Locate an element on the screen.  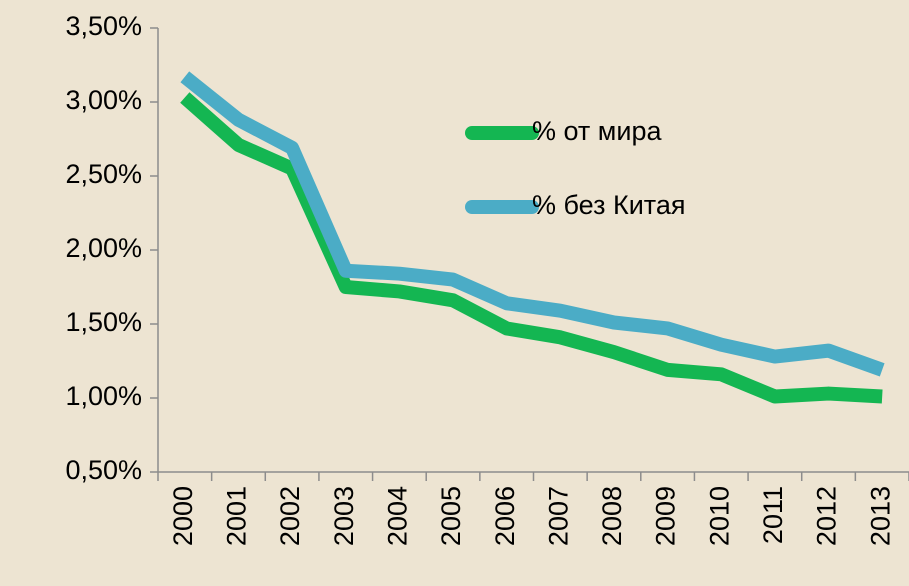
x-tick-label: 2009 is located at coordinates (666, 516).